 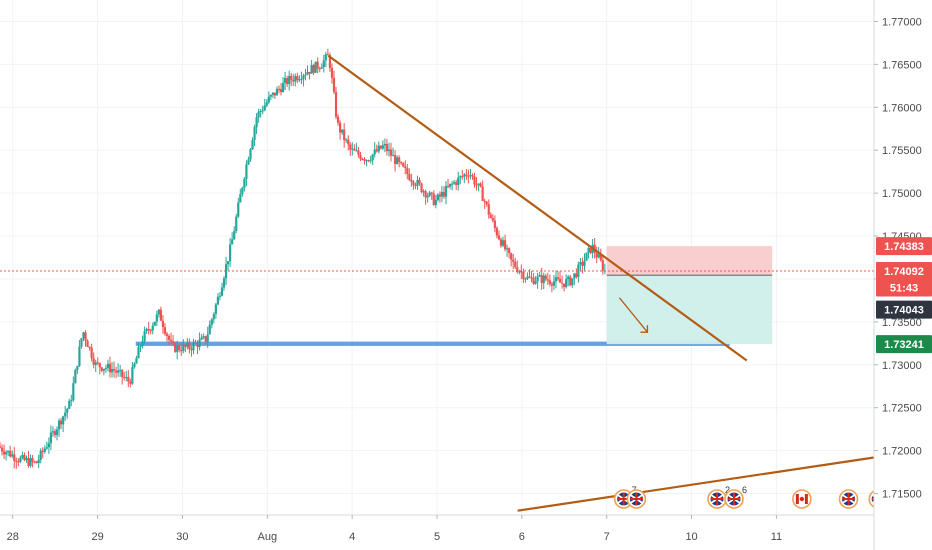 What do you see at coordinates (691, 537) in the screenshot?
I see `x-tick-label: 10` at bounding box center [691, 537].